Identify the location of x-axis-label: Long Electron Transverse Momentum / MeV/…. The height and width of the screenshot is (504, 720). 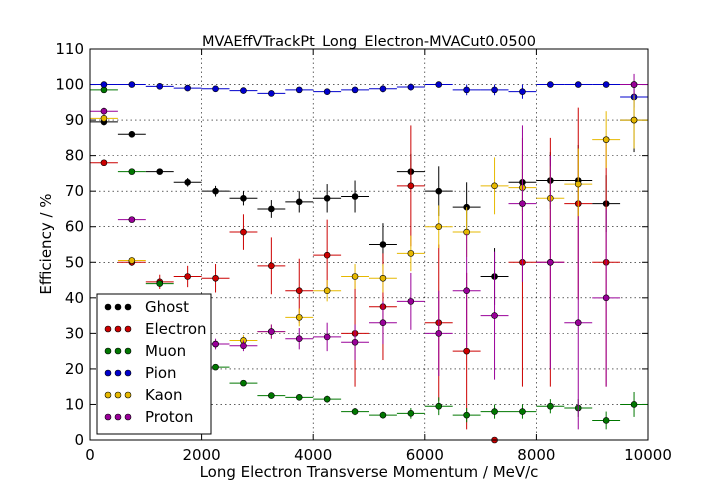
(369, 472).